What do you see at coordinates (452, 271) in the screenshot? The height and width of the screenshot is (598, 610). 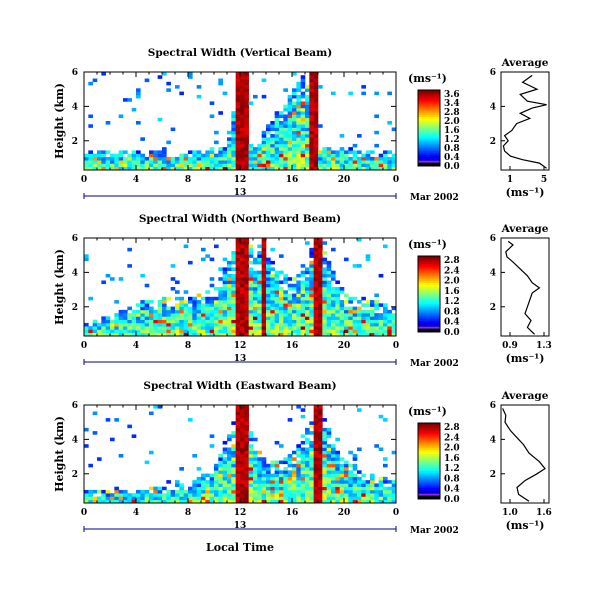 I see `colorbar-label: 2.4` at bounding box center [452, 271].